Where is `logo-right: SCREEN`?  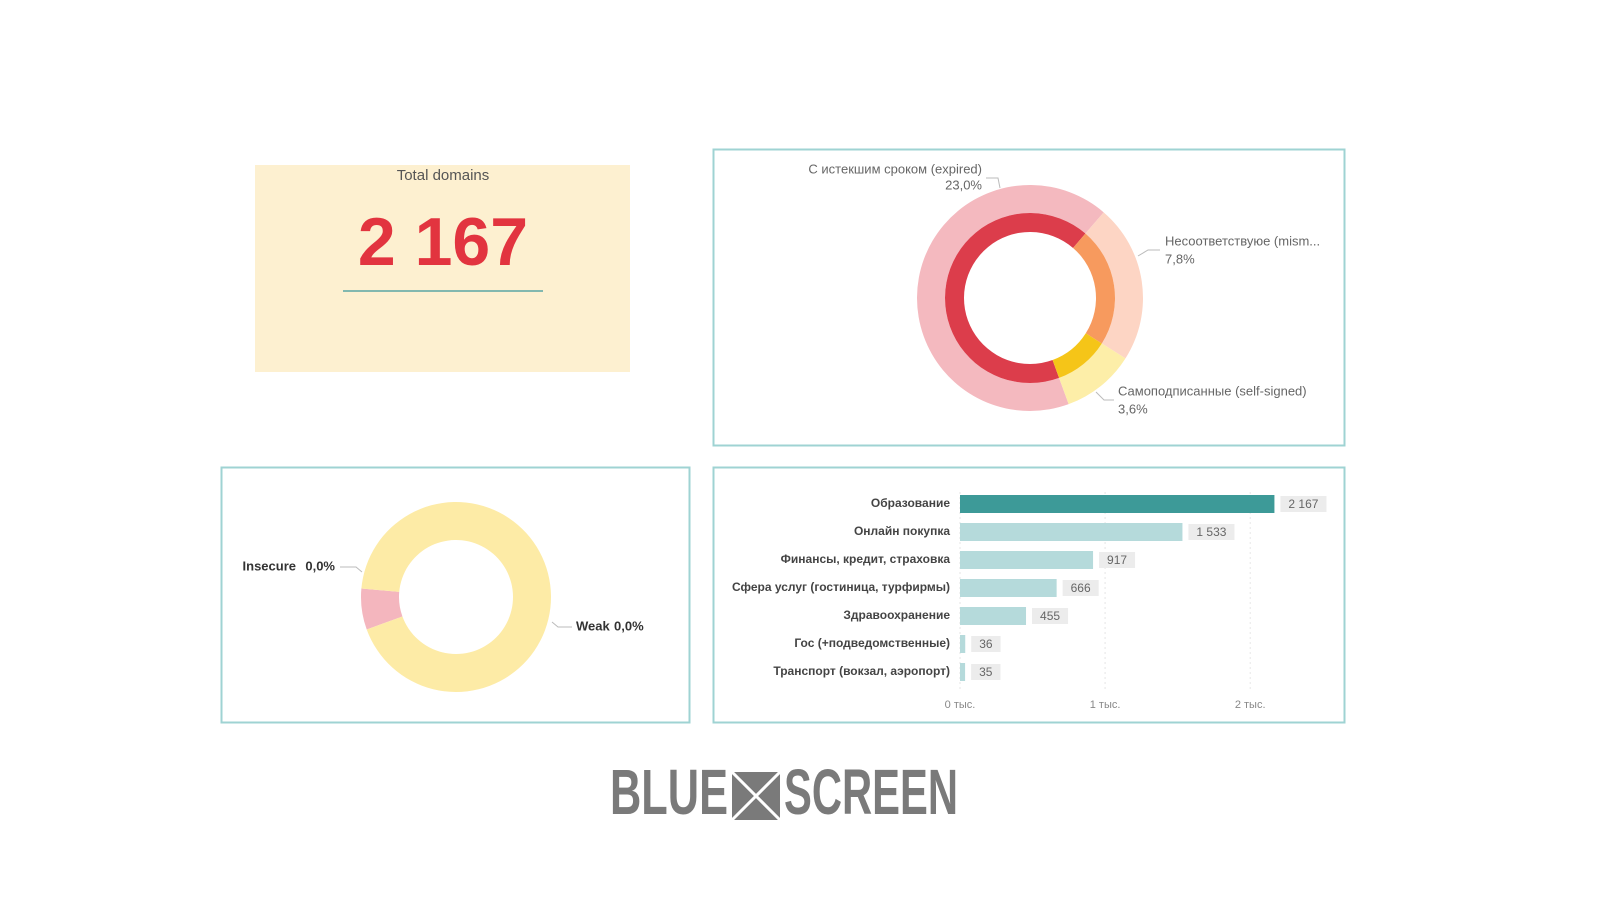
logo-right: SCREEN is located at coordinates (871, 792).